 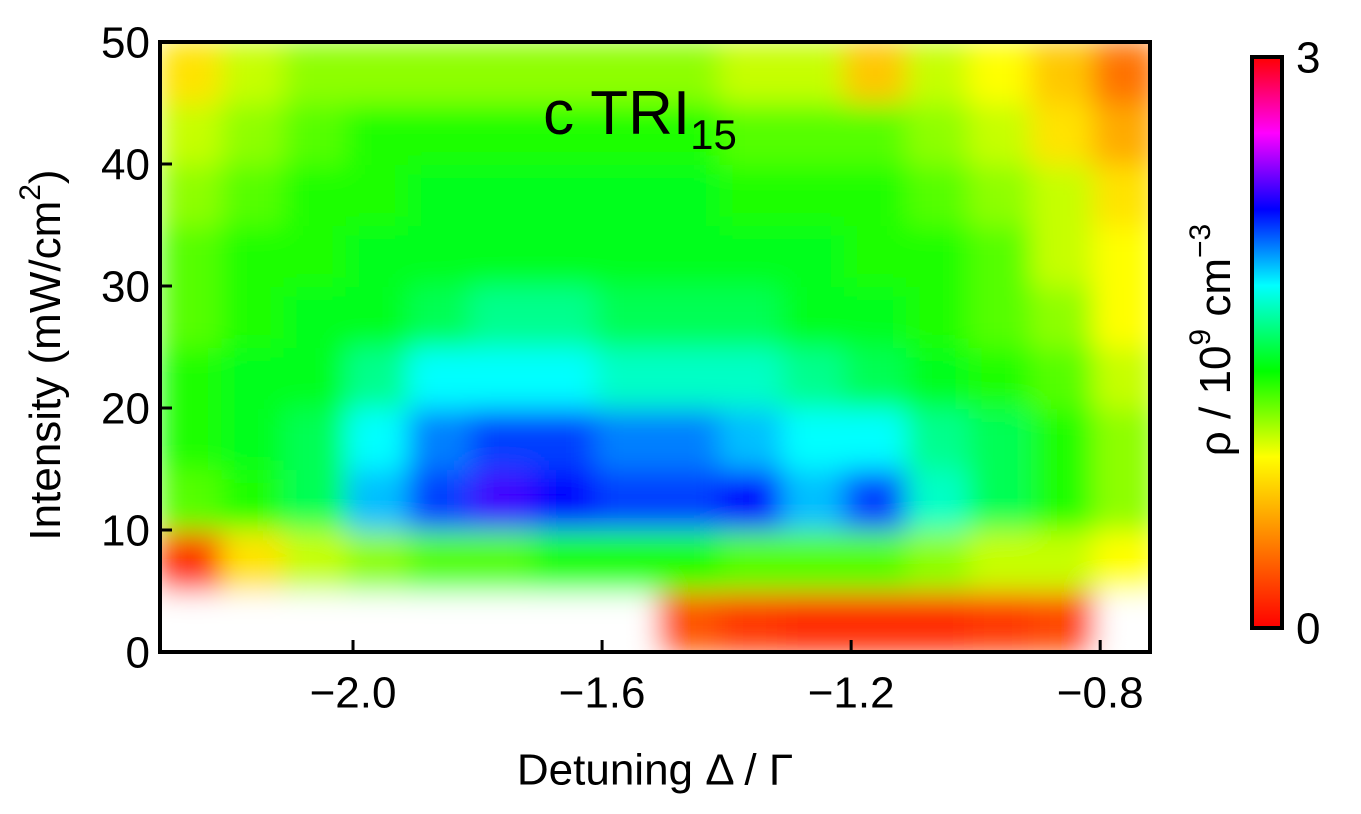 I want to click on x-tick-label: −1.2, so click(x=851, y=693).